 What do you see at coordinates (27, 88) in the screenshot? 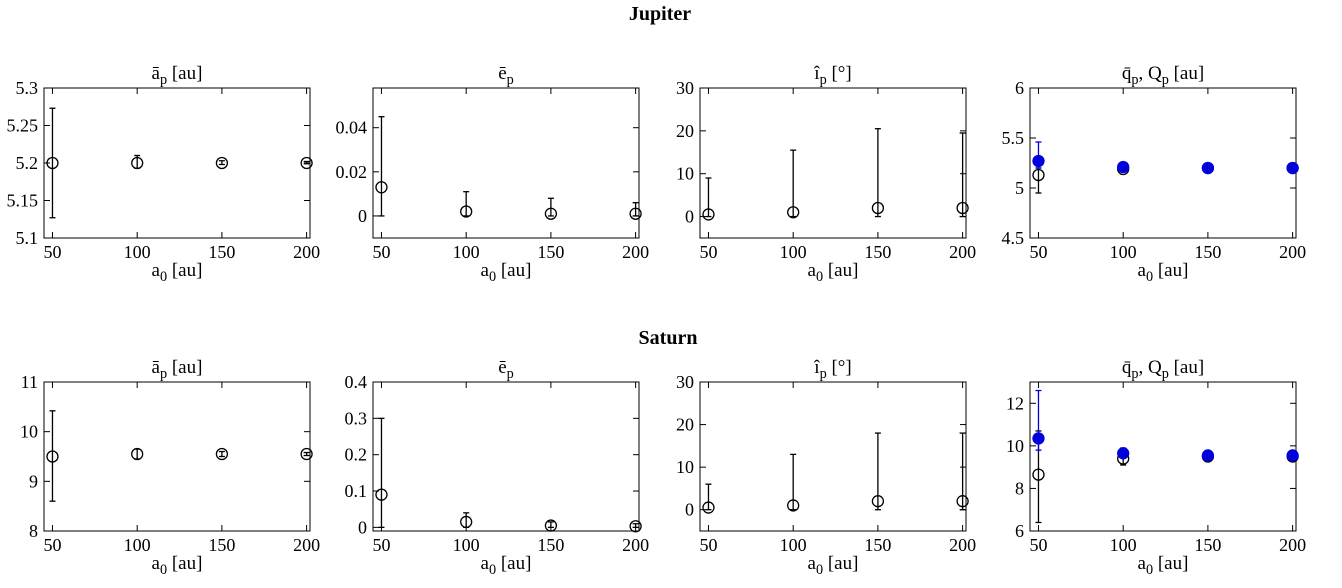
I see `y-tick-label: 5.3` at bounding box center [27, 88].